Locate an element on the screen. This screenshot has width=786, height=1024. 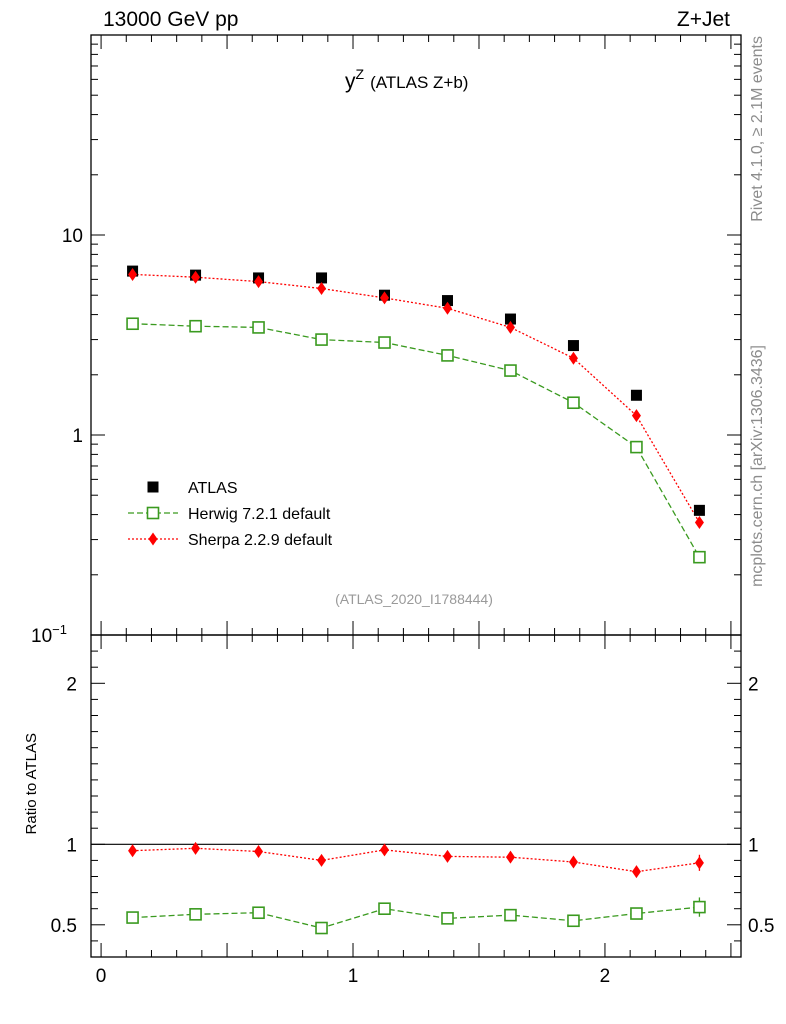
xtick-label: 2 is located at coordinates (605, 976).